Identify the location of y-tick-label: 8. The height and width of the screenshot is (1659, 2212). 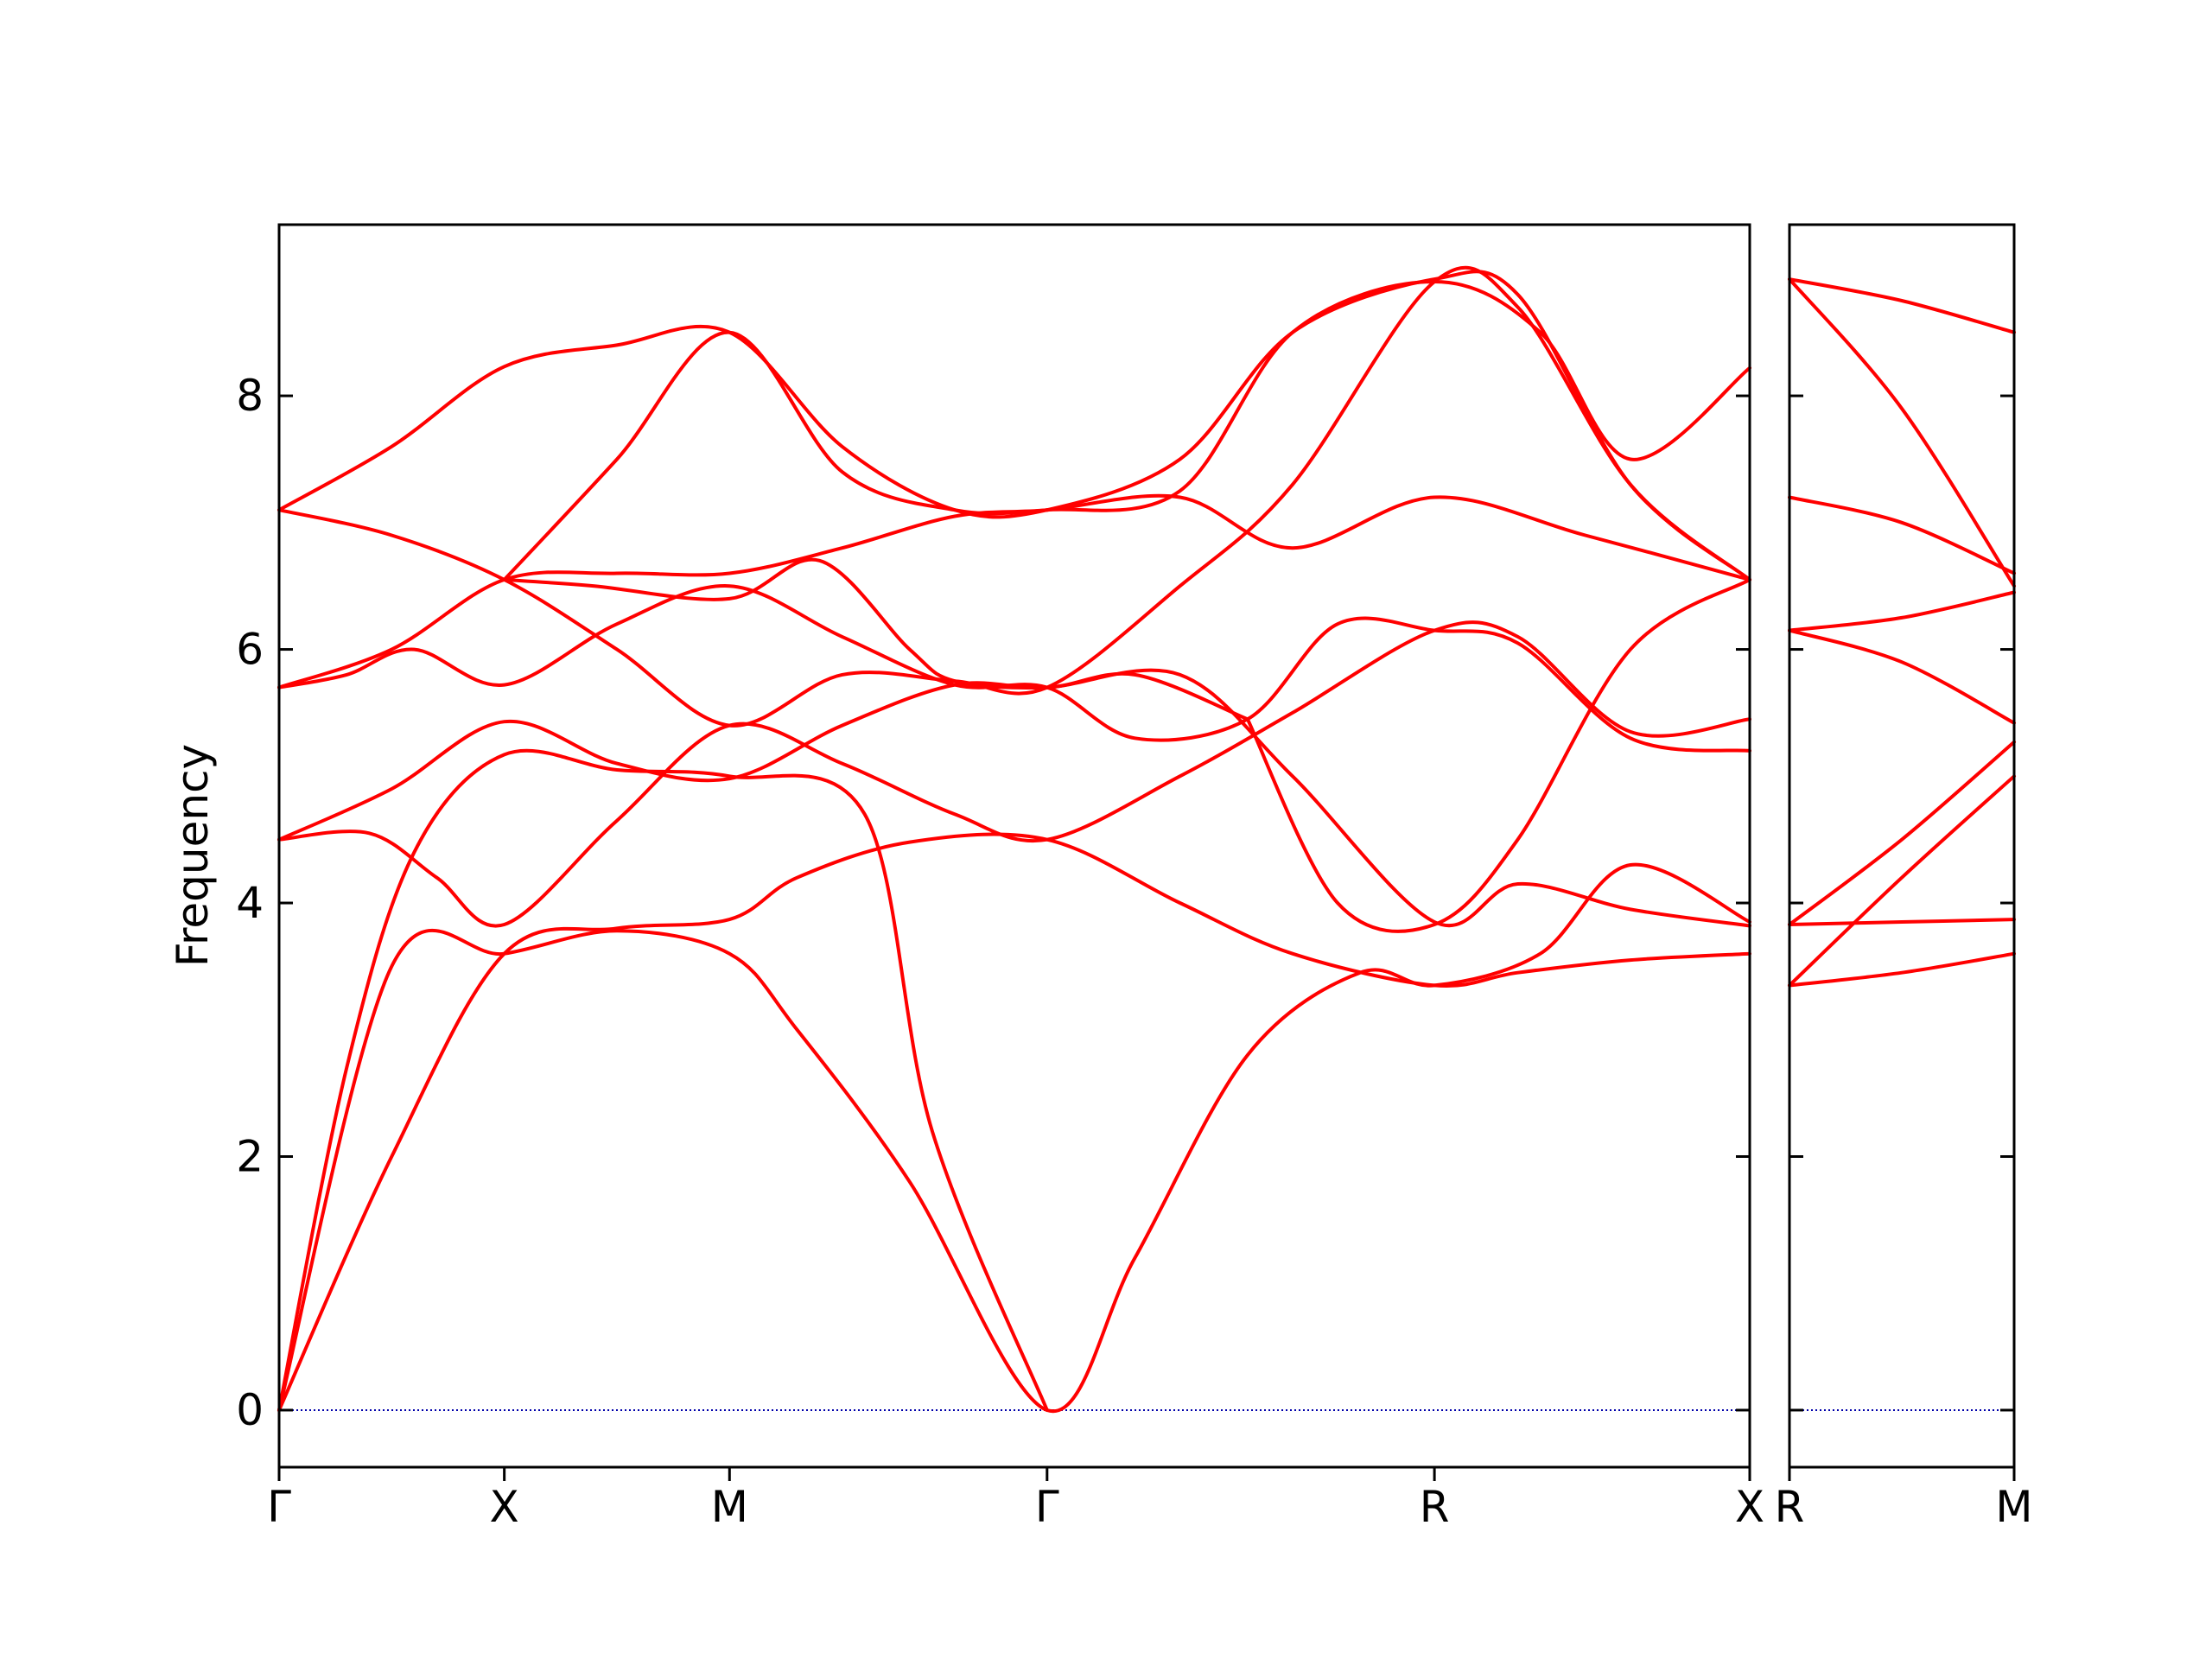
(250, 396).